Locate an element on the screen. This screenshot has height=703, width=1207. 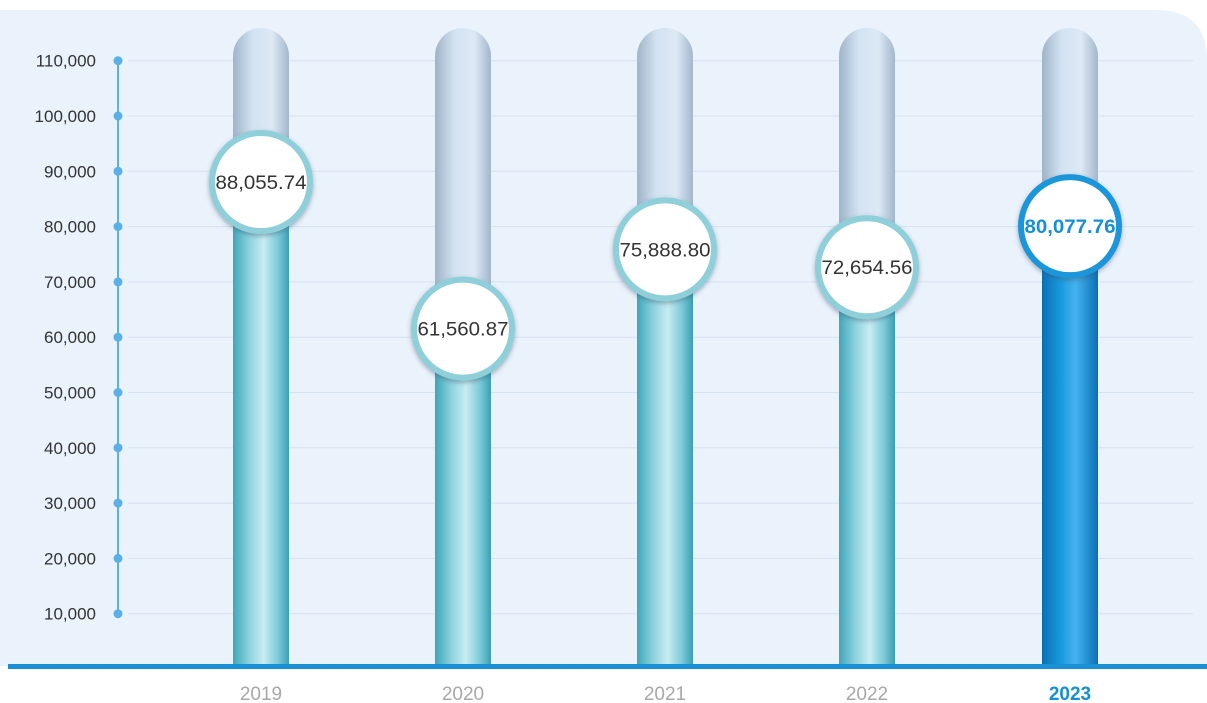
y-tick-label: 110,000 is located at coordinates (66, 61).